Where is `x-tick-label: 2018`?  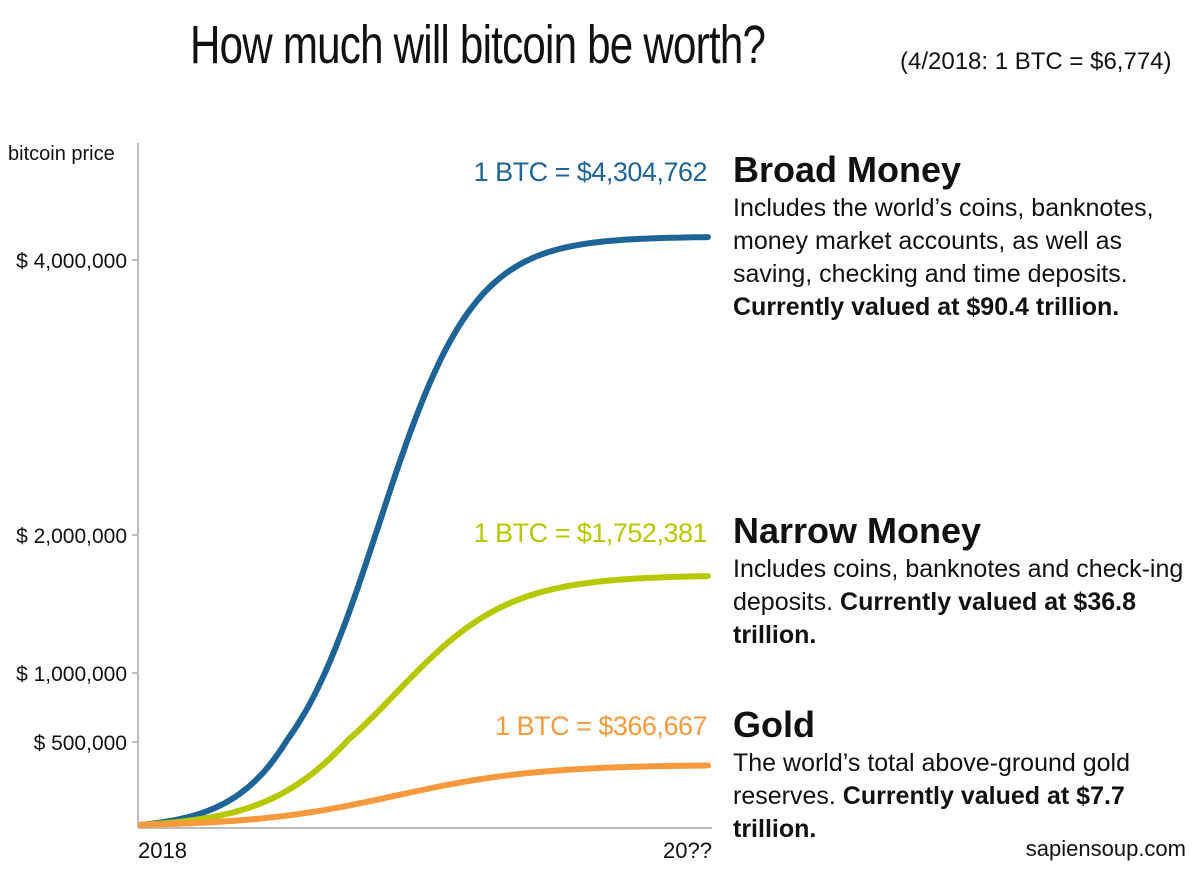
x-tick-label: 2018 is located at coordinates (162, 850).